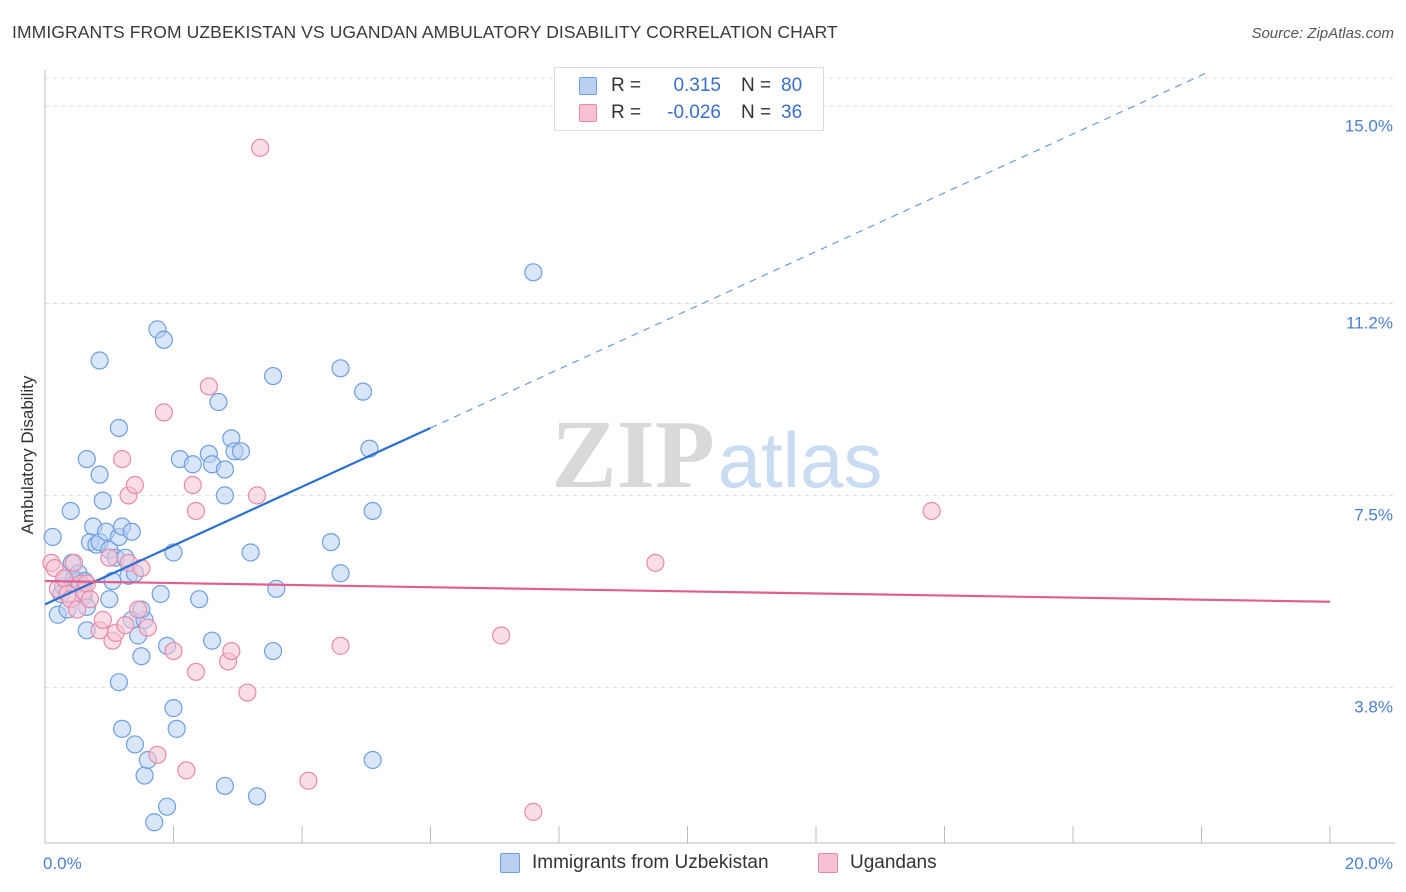  What do you see at coordinates (792, 112) in the screenshot?
I see `n-value: 36` at bounding box center [792, 112].